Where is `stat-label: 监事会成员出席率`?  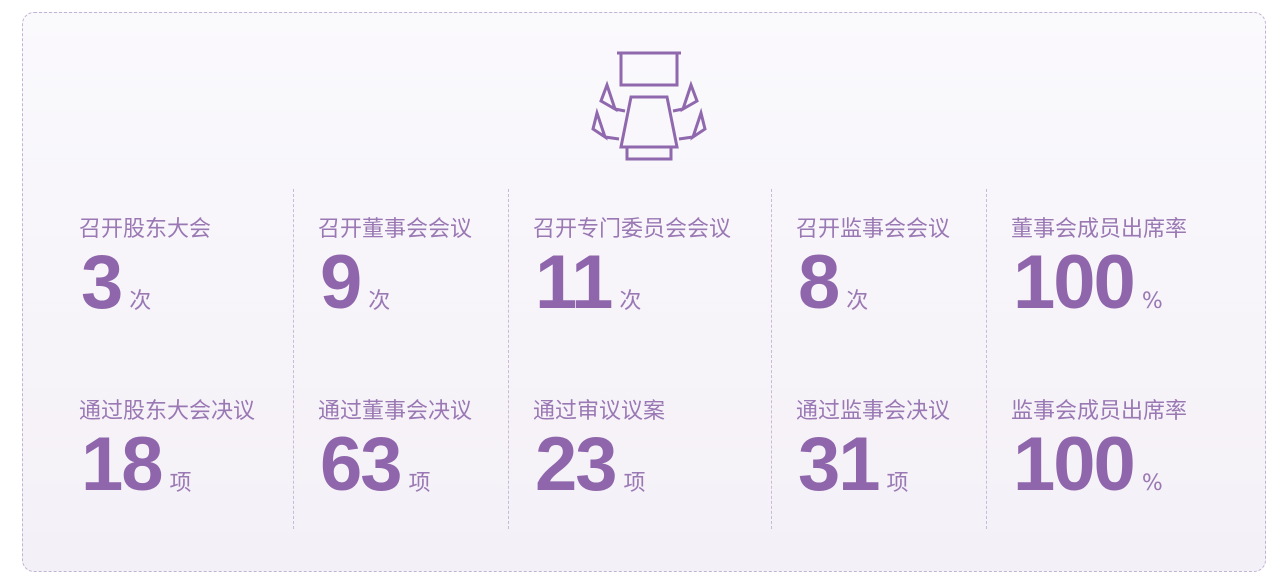
stat-label: 监事会成员出席率 is located at coordinates (1099, 411).